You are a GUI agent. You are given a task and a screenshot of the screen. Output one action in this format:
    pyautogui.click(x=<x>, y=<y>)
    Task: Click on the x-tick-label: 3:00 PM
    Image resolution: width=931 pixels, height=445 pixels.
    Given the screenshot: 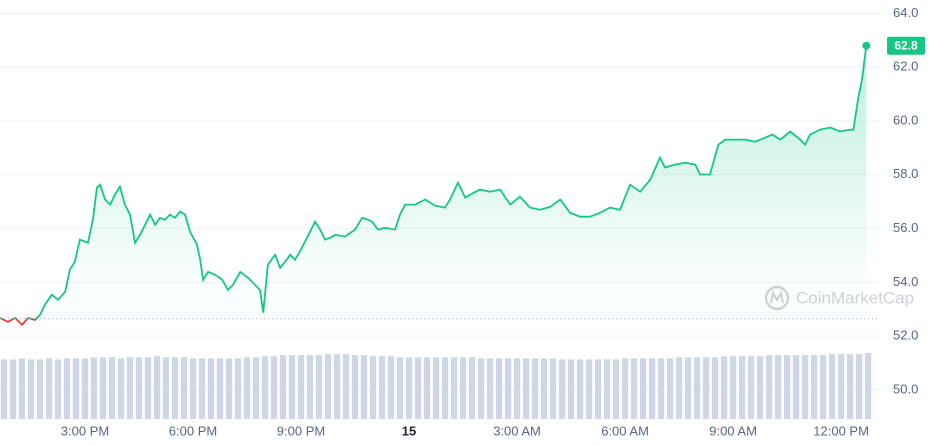 What is the action you would take?
    pyautogui.click(x=85, y=430)
    